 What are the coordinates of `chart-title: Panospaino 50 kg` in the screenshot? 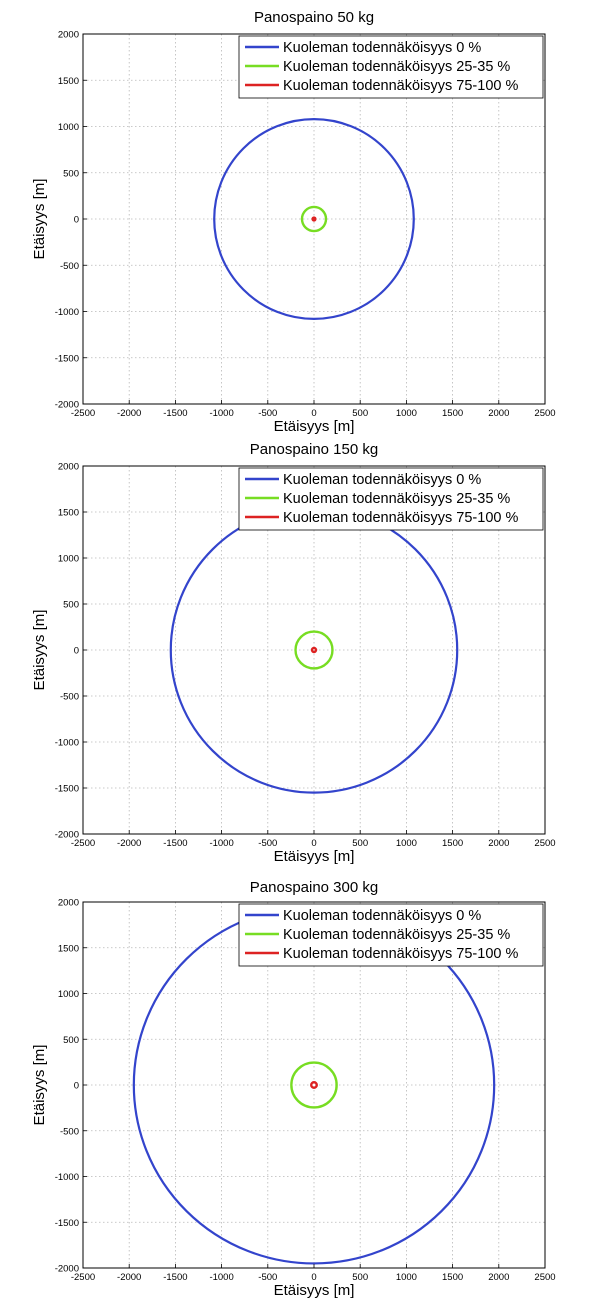 It's located at (314, 17).